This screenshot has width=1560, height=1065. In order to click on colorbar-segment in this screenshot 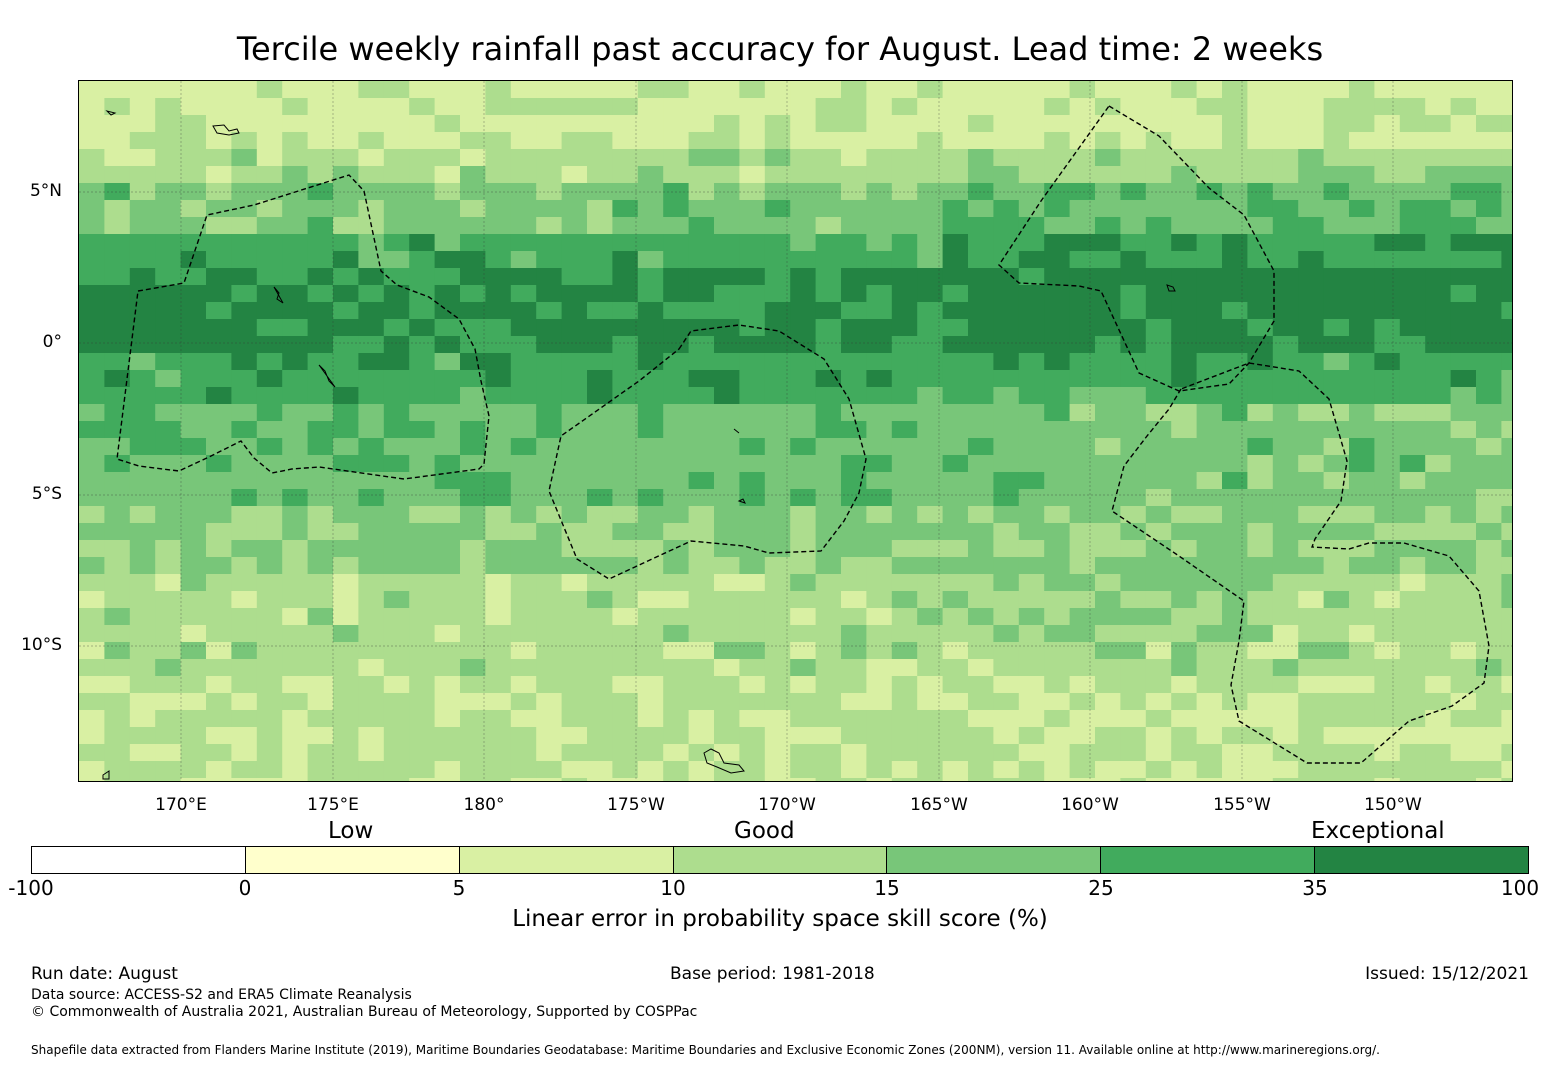, I will do `click(780, 860)`.